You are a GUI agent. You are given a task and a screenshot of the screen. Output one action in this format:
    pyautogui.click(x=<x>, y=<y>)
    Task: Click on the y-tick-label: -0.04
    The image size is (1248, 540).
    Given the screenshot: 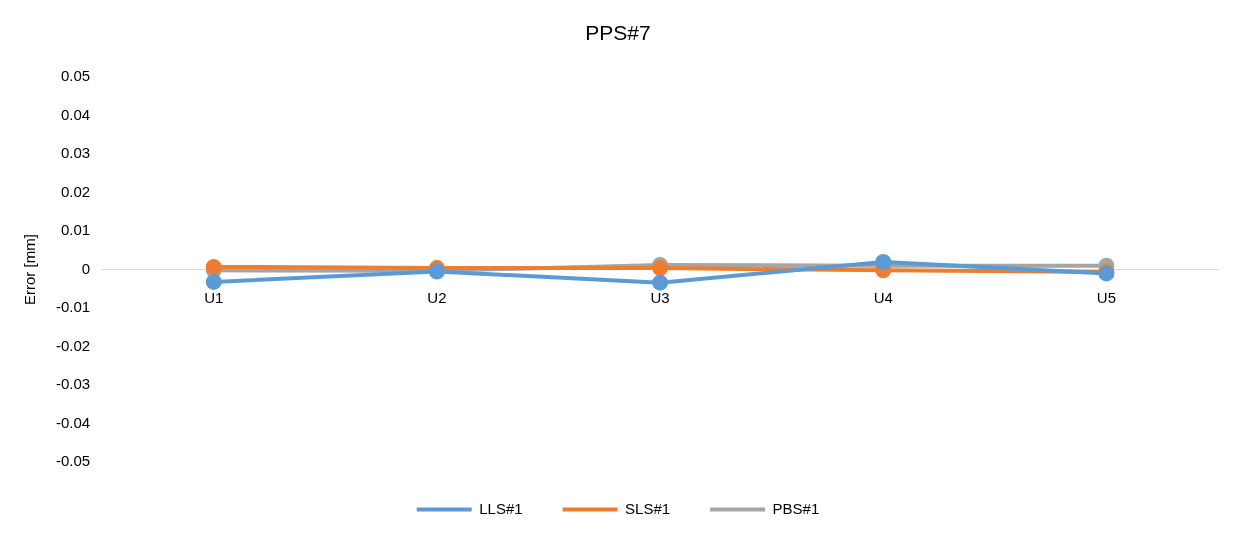 What is the action you would take?
    pyautogui.click(x=73, y=422)
    